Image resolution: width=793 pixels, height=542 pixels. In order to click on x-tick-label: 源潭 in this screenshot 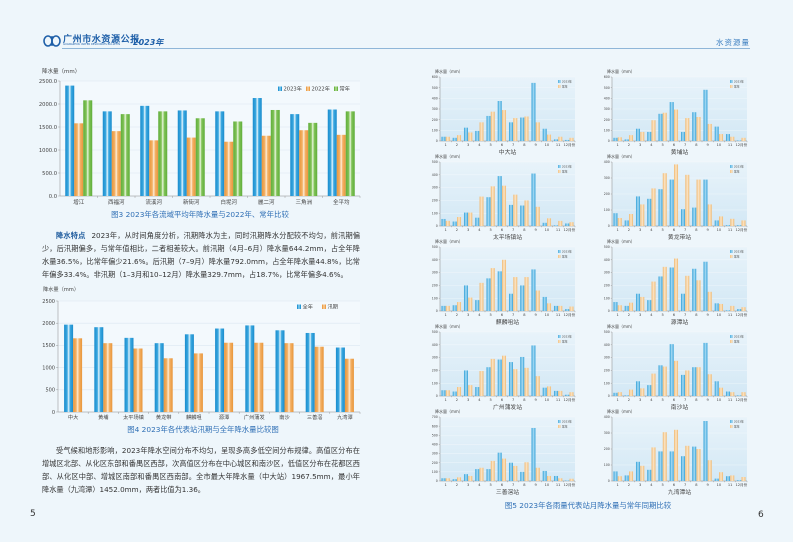, I will do `click(224, 417)`.